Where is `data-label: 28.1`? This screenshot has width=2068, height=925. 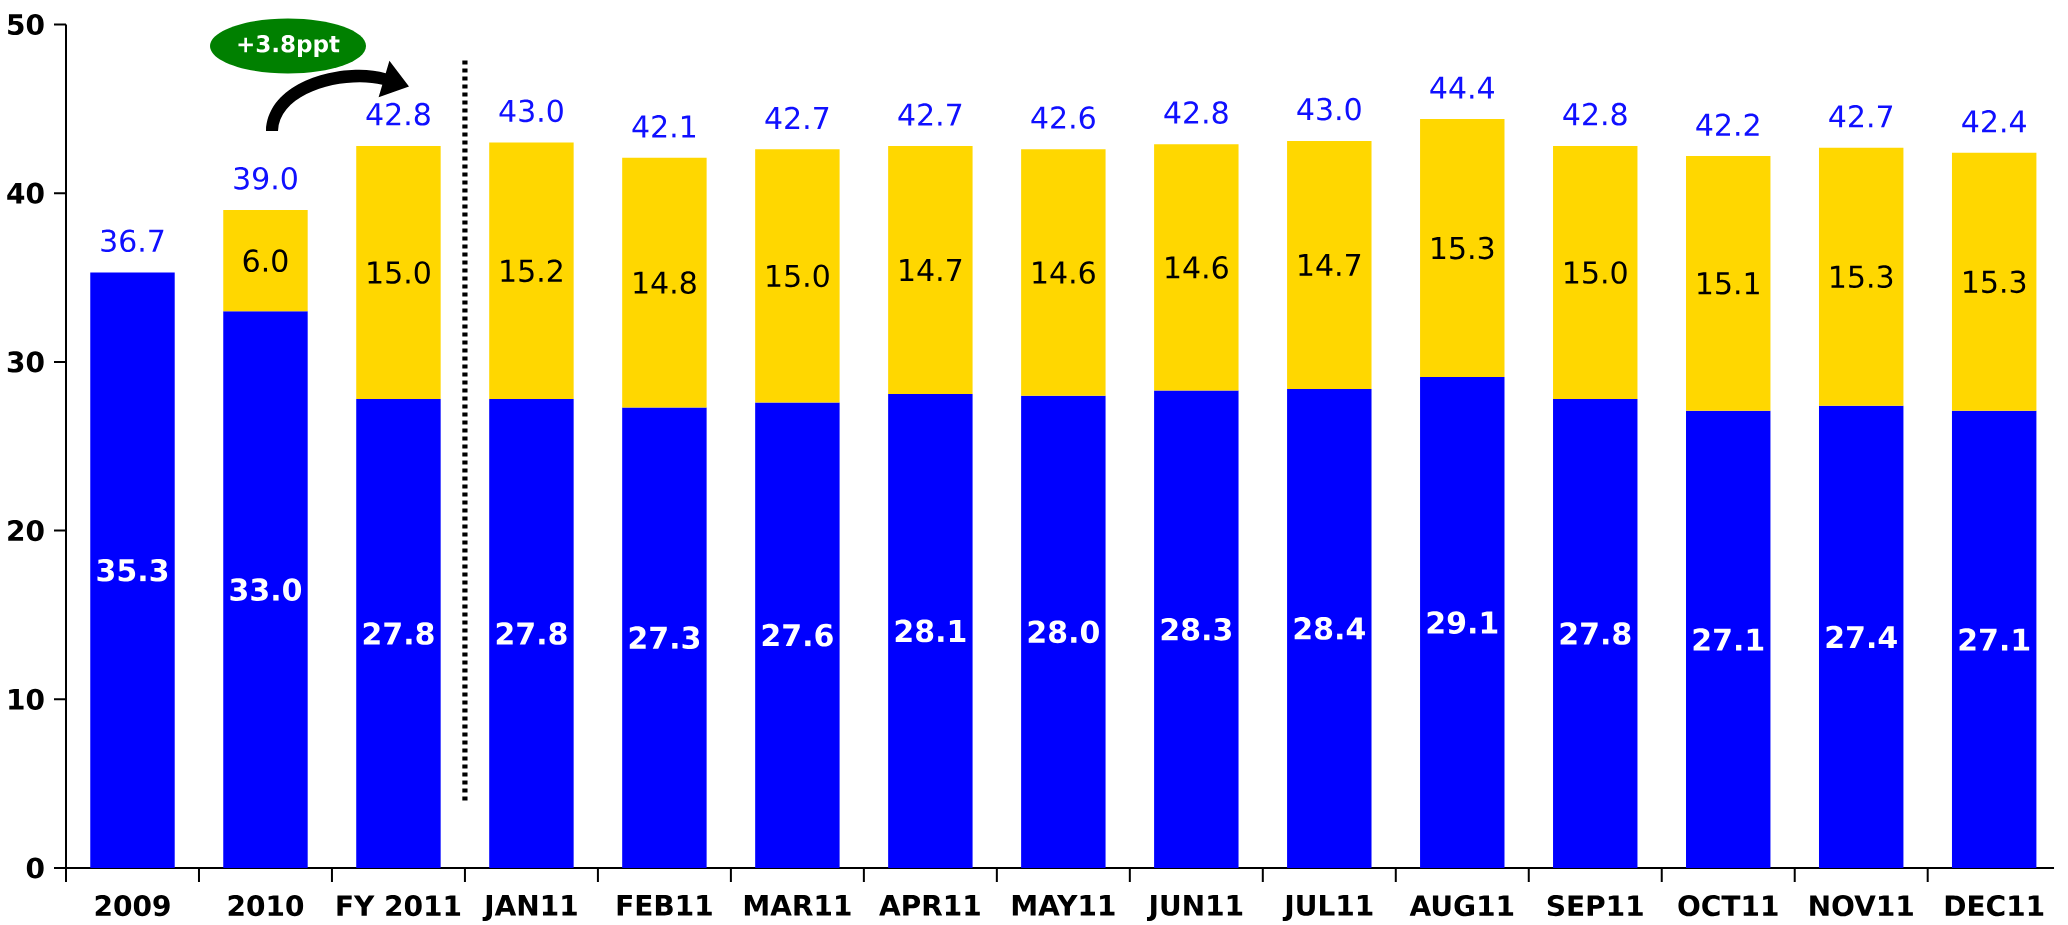
data-label: 28.1 is located at coordinates (930, 631).